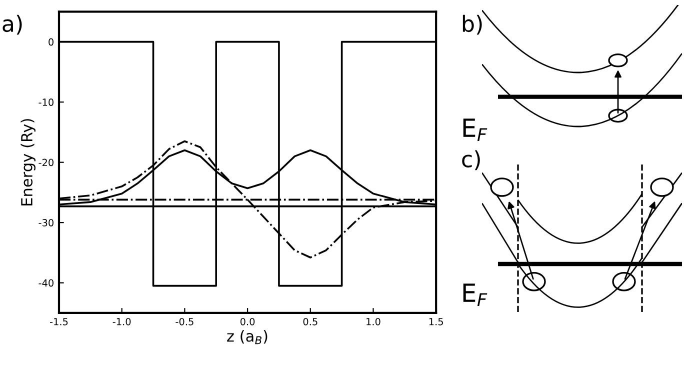 The width and height of the screenshot is (690, 366). What do you see at coordinates (121, 322) in the screenshot?
I see `x-tick-label: -1.0` at bounding box center [121, 322].